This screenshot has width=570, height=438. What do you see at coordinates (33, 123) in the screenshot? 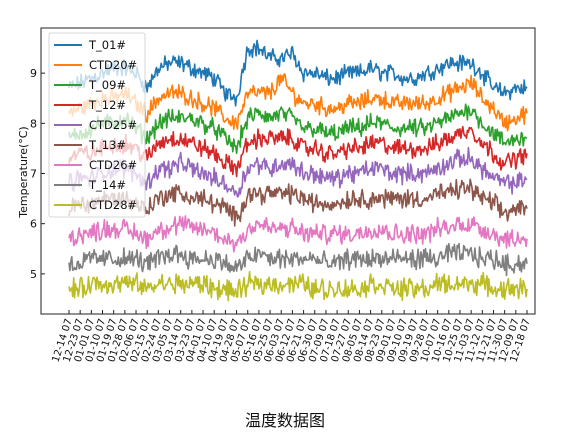
I see `y-tick-label: 8` at bounding box center [33, 123].